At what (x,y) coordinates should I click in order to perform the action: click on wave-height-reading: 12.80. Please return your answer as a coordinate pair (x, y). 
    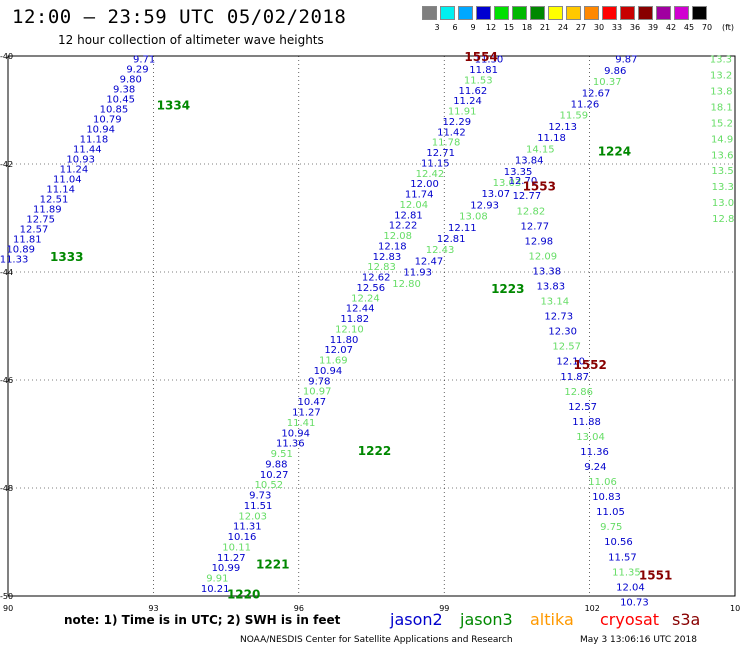
    Looking at the image, I should click on (406, 284).